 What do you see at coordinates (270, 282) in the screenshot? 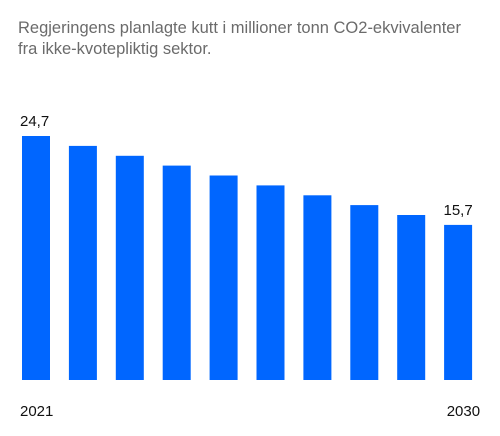
I see `bar-2026` at bounding box center [270, 282].